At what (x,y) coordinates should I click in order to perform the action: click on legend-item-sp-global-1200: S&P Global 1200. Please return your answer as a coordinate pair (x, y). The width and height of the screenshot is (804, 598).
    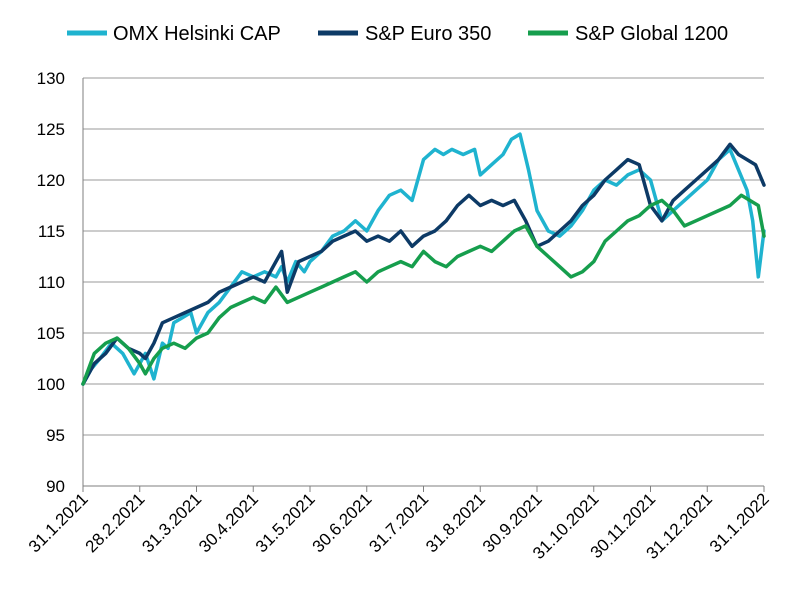
    Looking at the image, I should click on (628, 34).